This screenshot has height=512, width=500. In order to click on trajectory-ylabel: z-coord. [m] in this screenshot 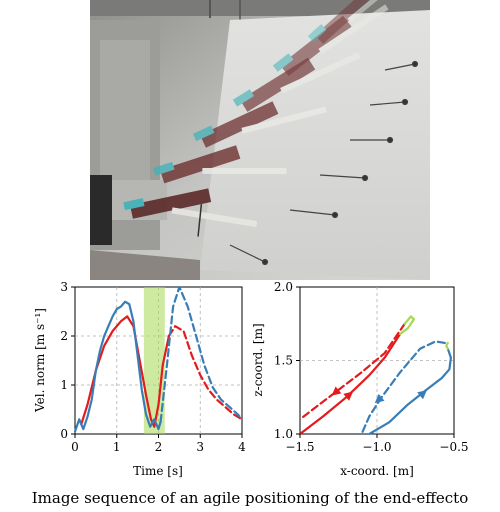, I will do `click(258, 359)`.